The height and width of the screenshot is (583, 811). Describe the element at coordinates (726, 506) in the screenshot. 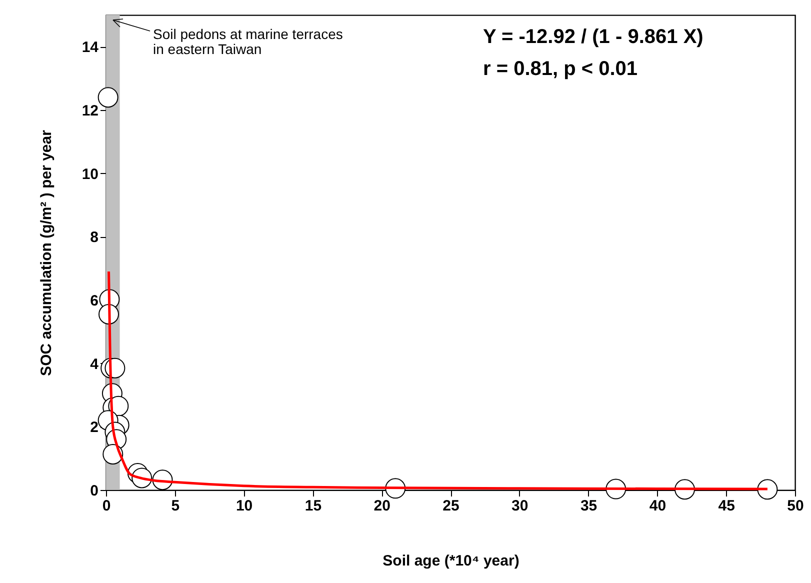

I see `x-tick-label: 45` at that location.